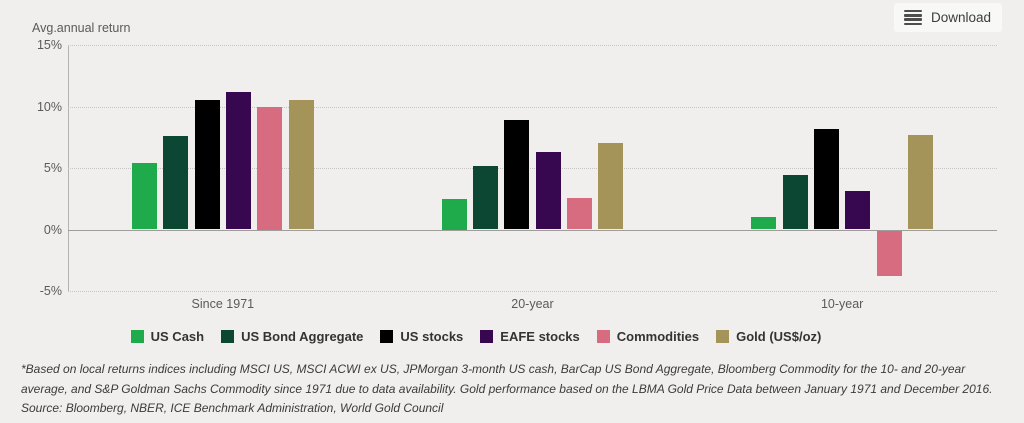  I want to click on legend-label: Commodities, so click(658, 336).